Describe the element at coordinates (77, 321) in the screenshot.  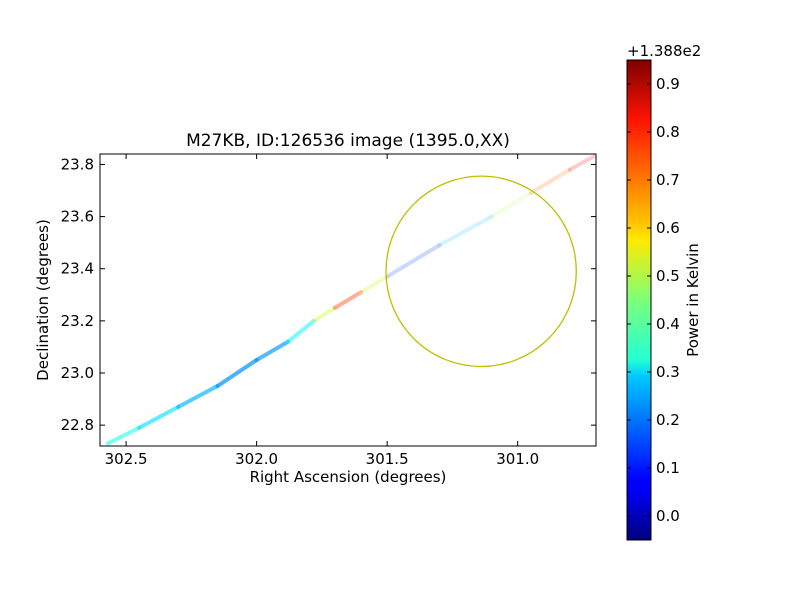
I see `y-tick-label: 23.2` at that location.